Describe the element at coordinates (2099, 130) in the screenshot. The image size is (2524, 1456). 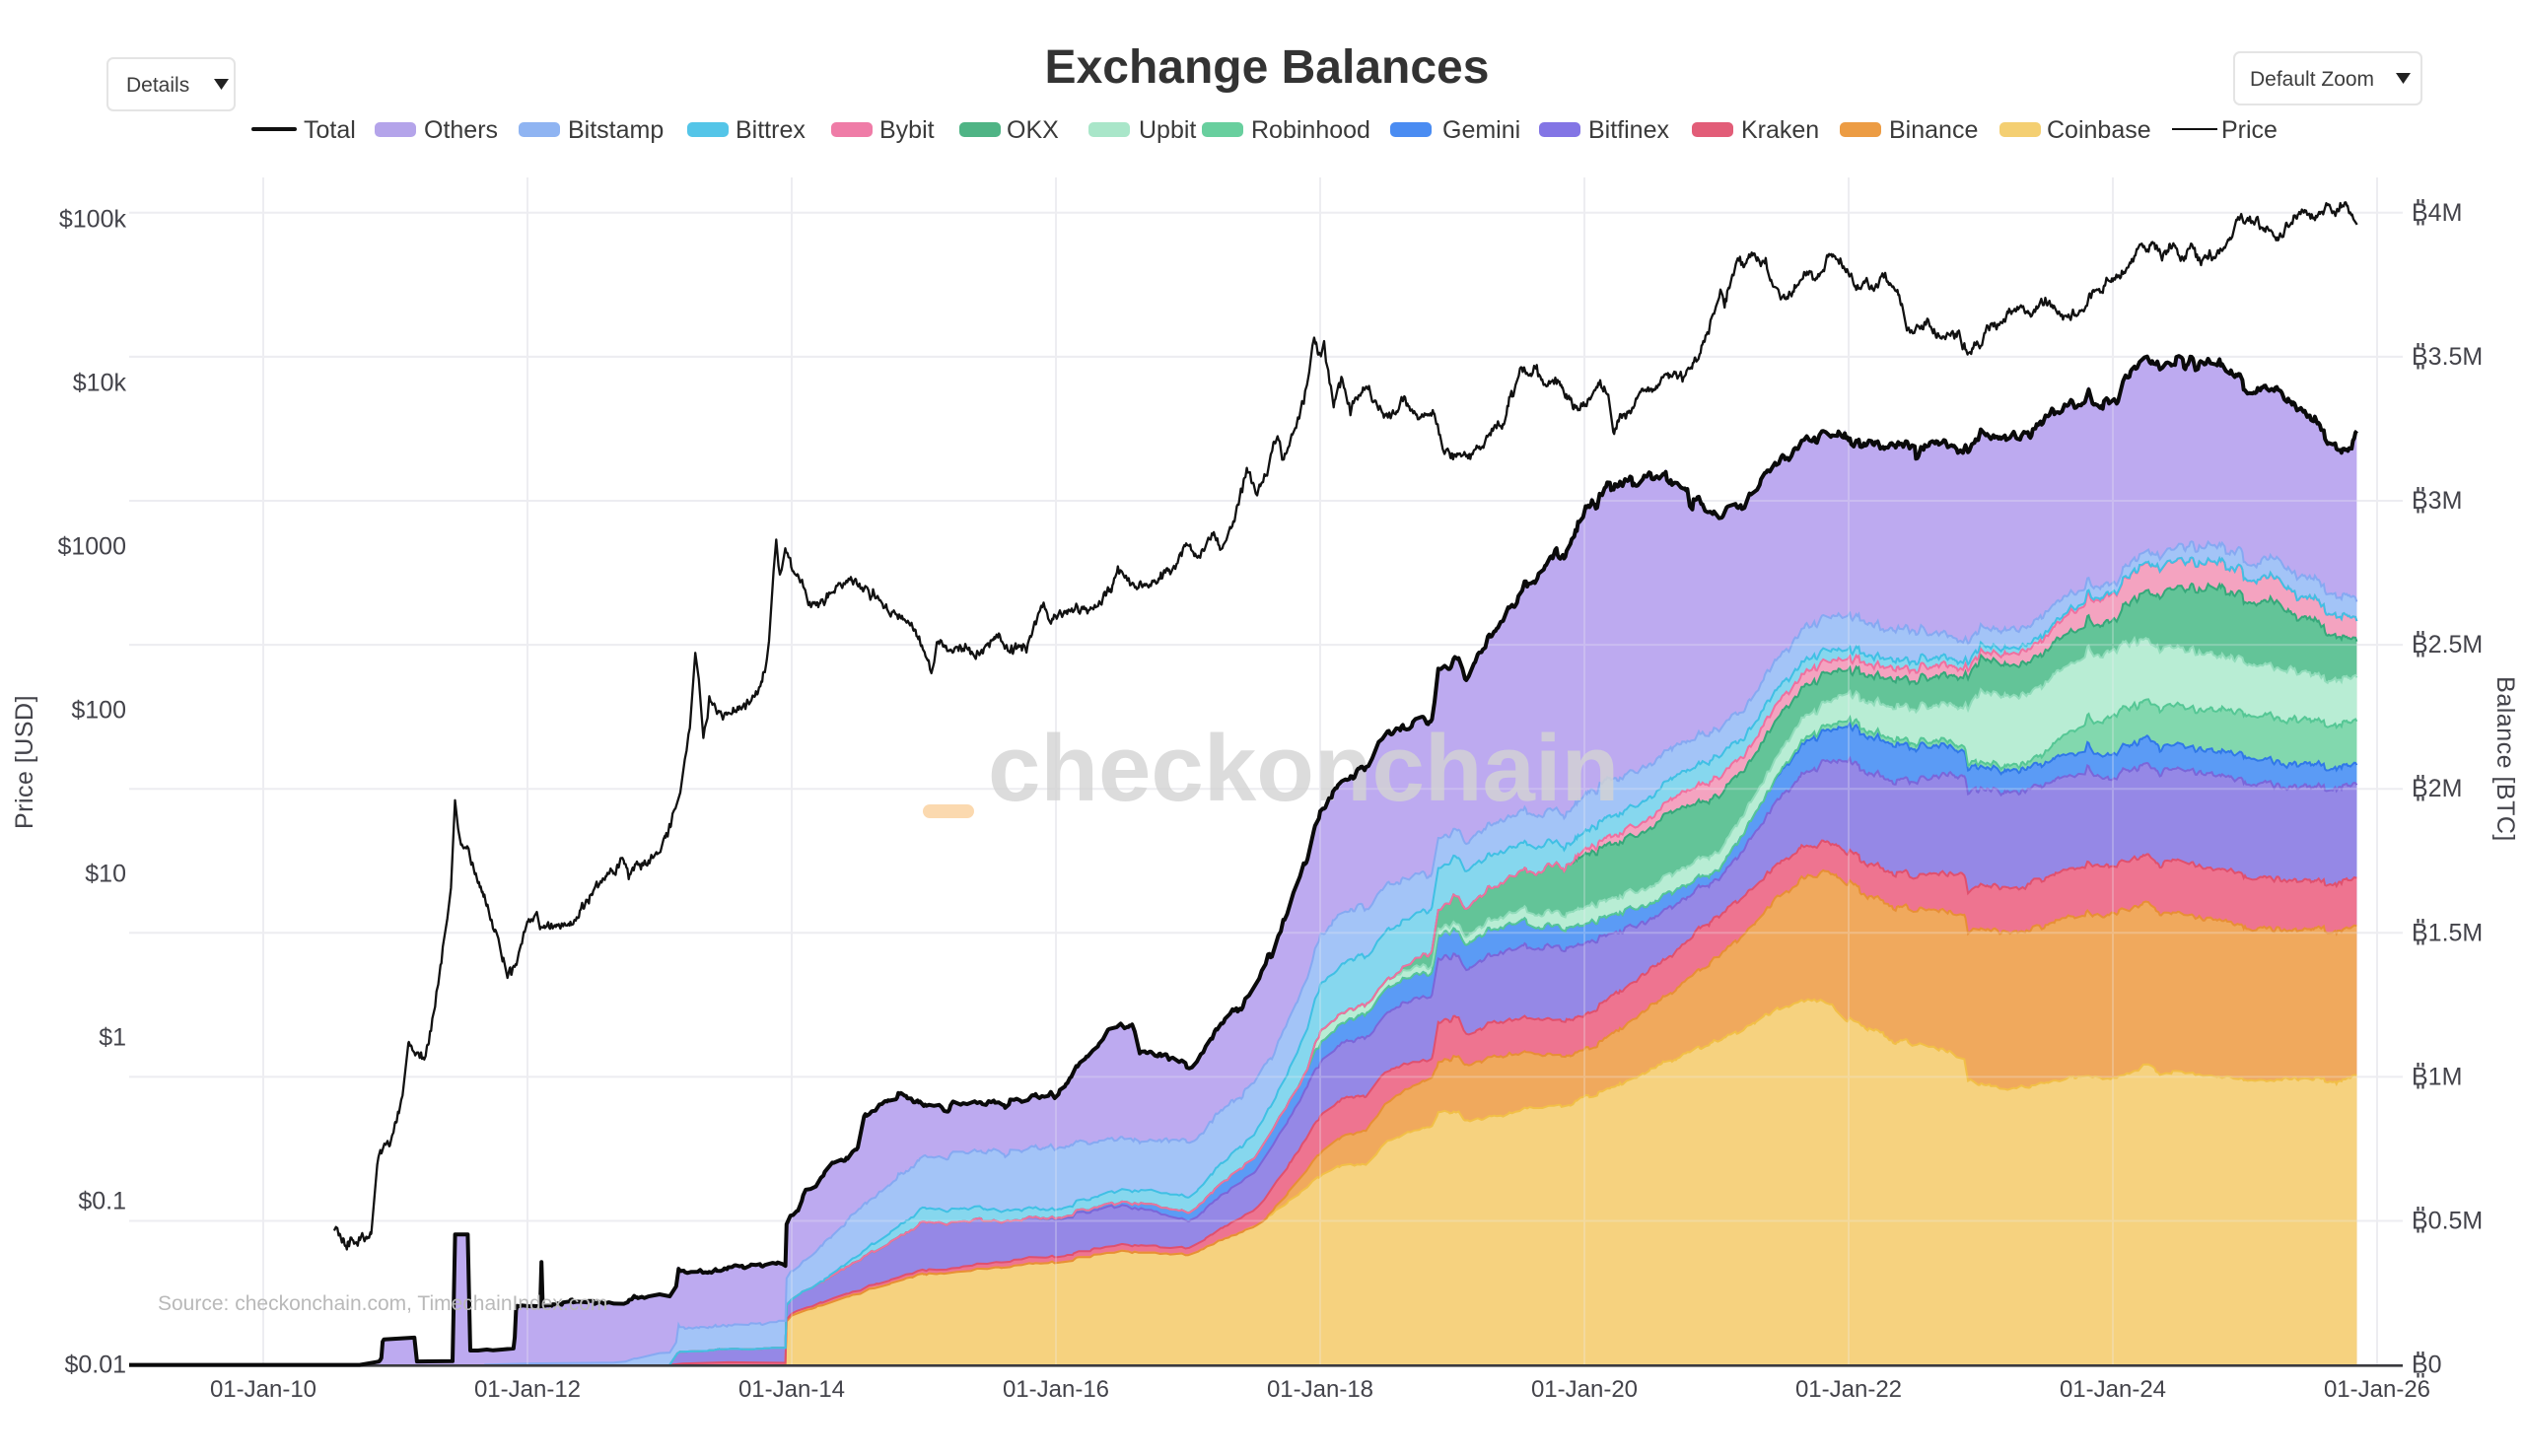
I see `svg-text: Coinbase` at that location.